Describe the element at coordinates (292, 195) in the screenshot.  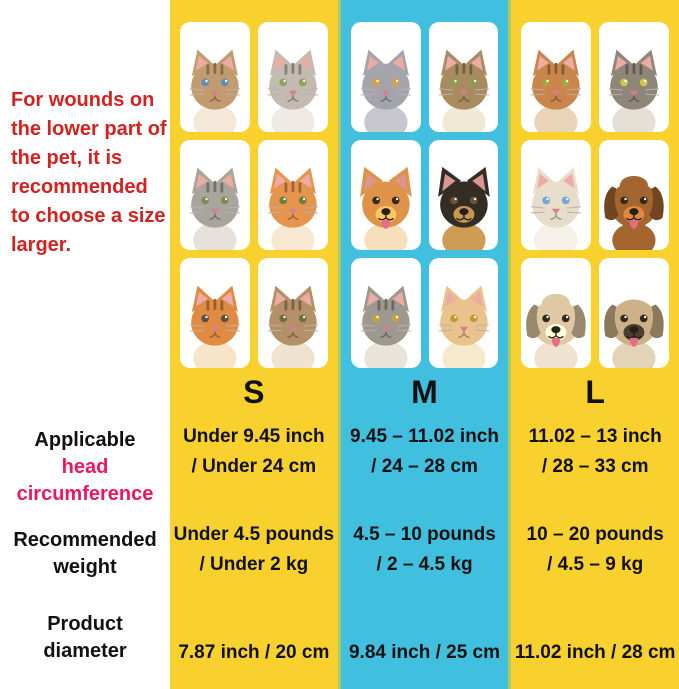
I see `orange-tabby-kitten-photo` at that location.